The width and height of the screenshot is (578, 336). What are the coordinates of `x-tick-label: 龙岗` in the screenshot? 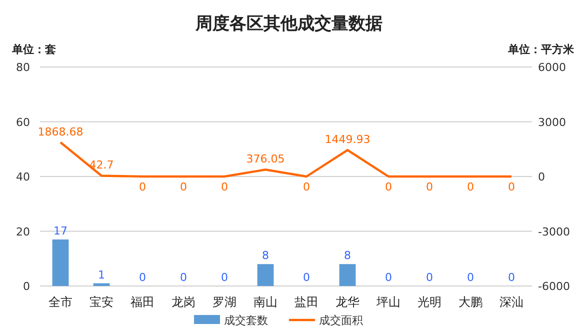 It's located at (184, 302).